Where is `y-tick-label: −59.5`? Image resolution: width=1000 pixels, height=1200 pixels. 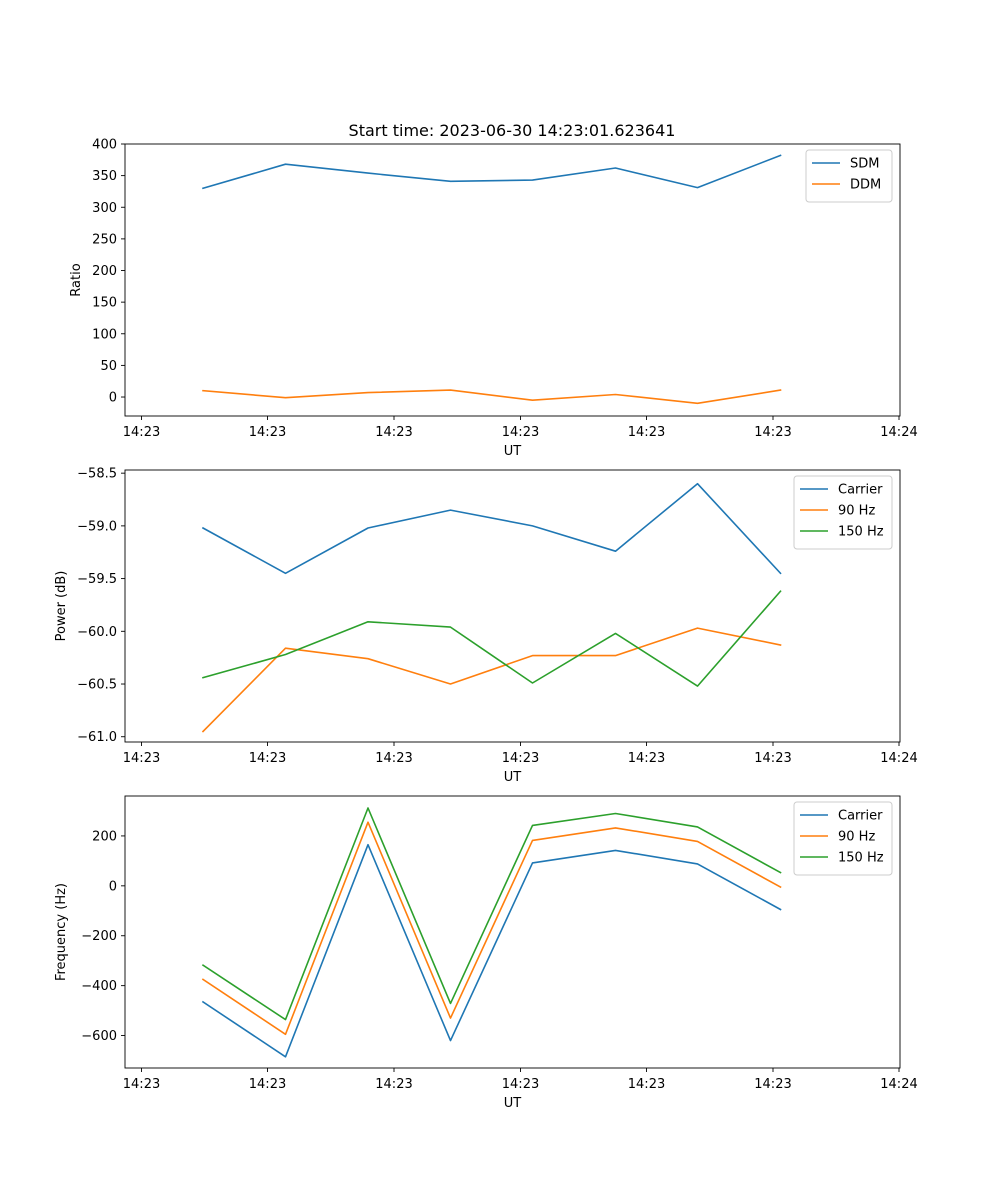 y-tick-label: −59.5 is located at coordinates (97, 579).